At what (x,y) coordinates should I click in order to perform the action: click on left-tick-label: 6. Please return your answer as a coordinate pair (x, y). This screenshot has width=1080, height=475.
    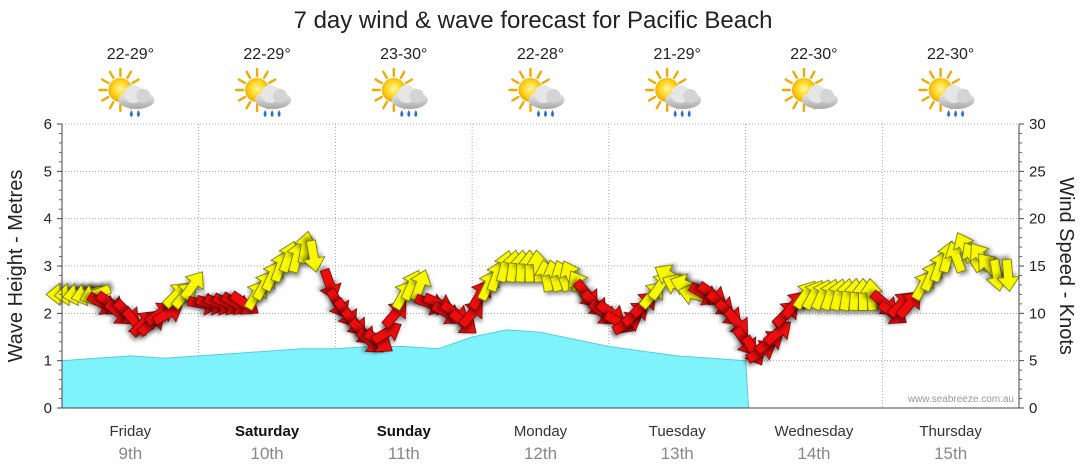
    Looking at the image, I should click on (48, 124).